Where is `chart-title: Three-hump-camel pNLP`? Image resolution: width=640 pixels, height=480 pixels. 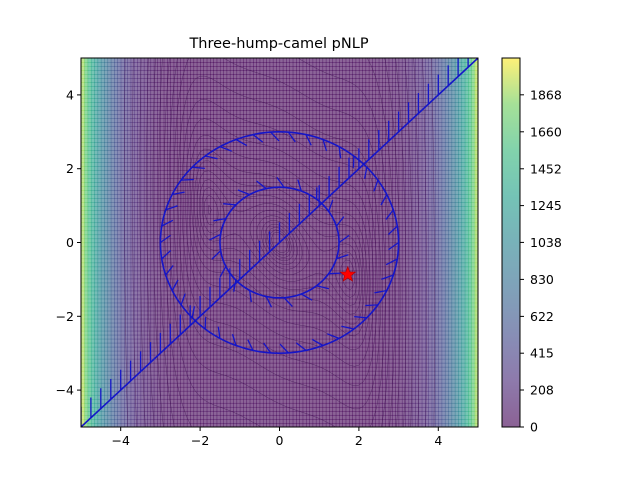 chart-title: Three-hump-camel pNLP is located at coordinates (278, 44).